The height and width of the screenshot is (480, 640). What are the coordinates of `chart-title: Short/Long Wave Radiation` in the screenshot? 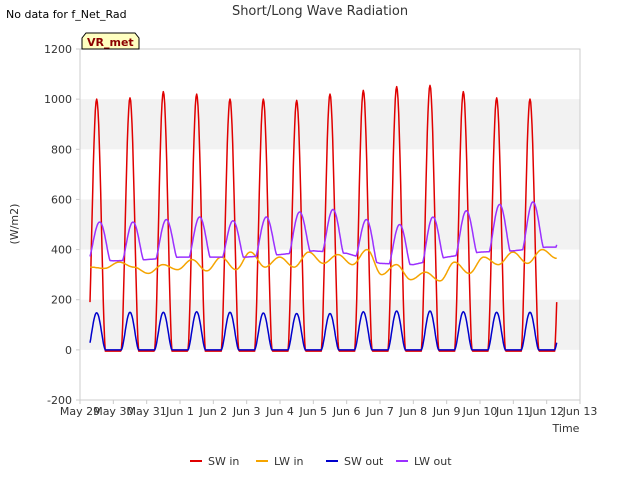 It's located at (320, 11).